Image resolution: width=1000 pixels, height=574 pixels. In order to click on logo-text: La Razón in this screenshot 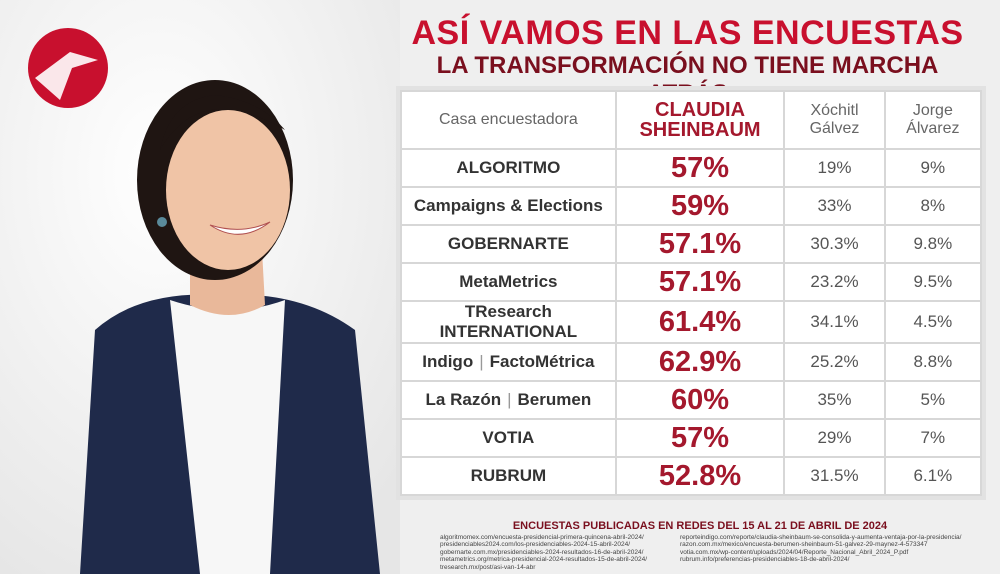, I will do `click(463, 399)`.